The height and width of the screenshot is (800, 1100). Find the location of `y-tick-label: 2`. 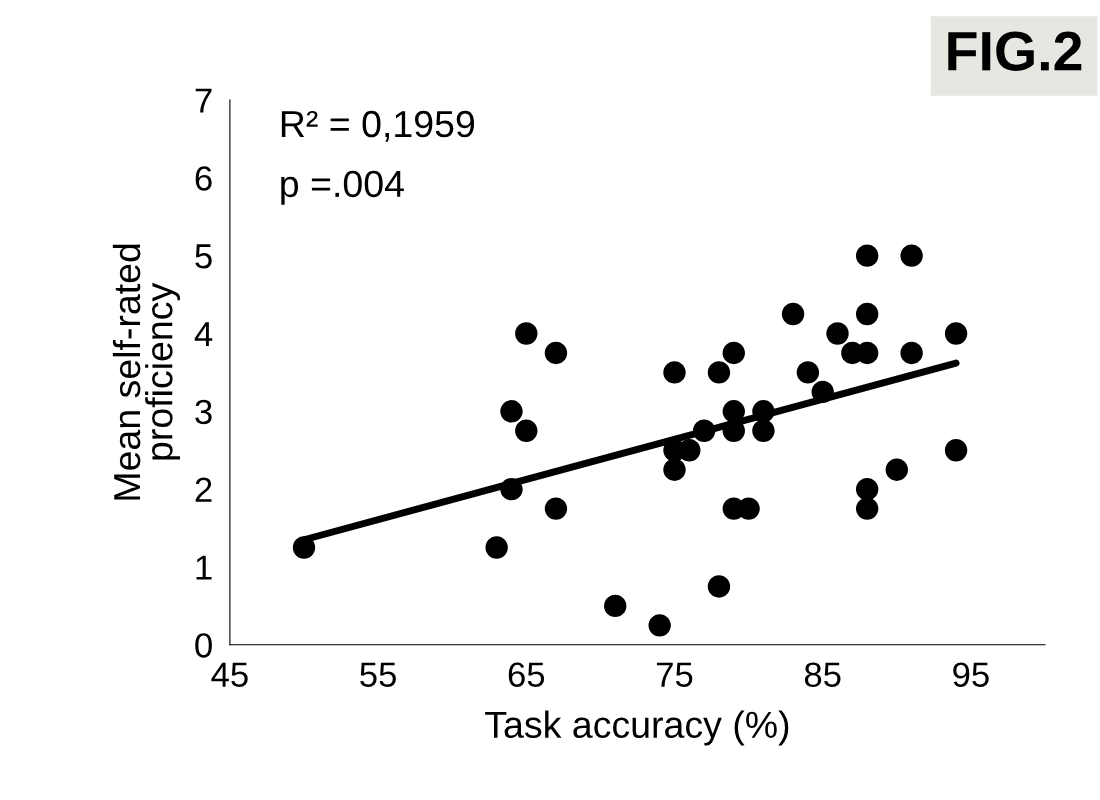

y-tick-label: 2 is located at coordinates (203, 489).